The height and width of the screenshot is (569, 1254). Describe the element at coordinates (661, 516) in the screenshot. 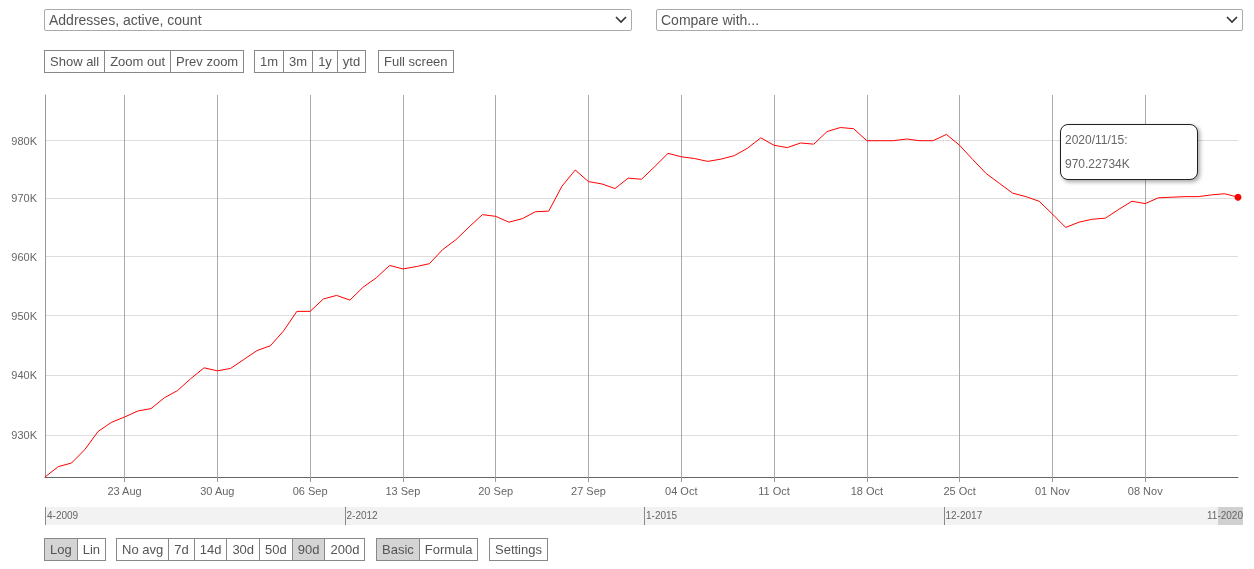

I see `text: 1-2015` at that location.